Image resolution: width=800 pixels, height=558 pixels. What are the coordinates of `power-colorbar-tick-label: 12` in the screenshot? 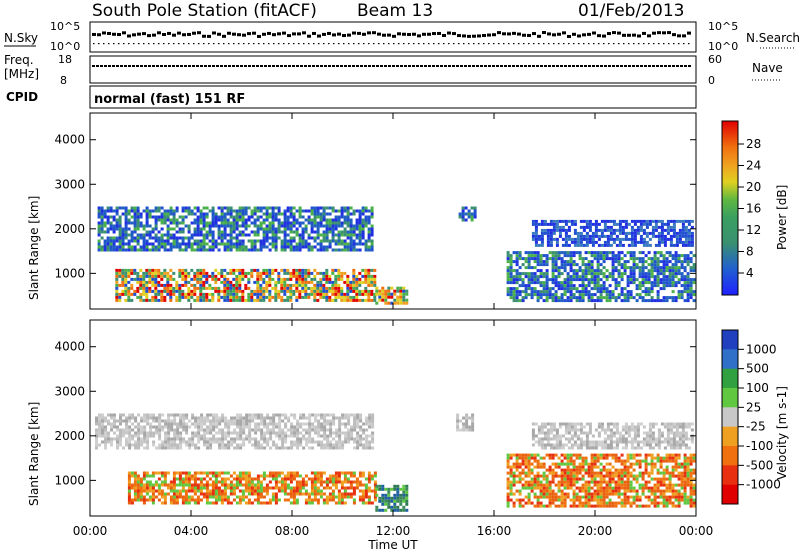 It's located at (753, 230).